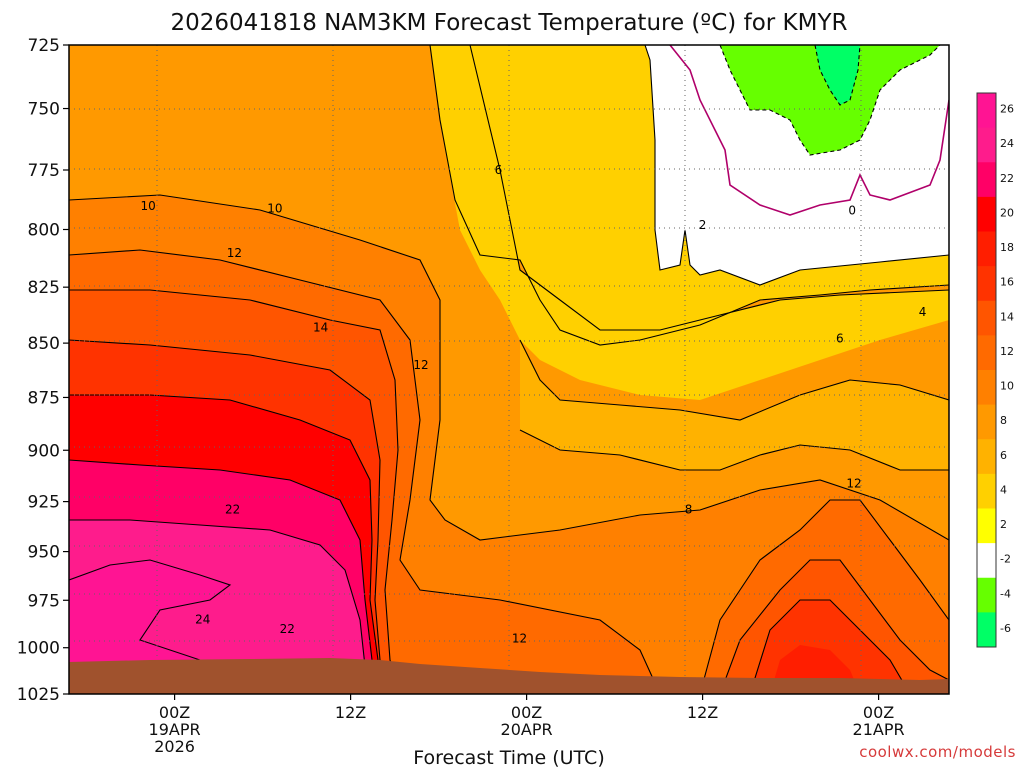 The width and height of the screenshot is (1024, 768). Describe the element at coordinates (937, 752) in the screenshot. I see `credit-text: coolwx.com/models` at that location.